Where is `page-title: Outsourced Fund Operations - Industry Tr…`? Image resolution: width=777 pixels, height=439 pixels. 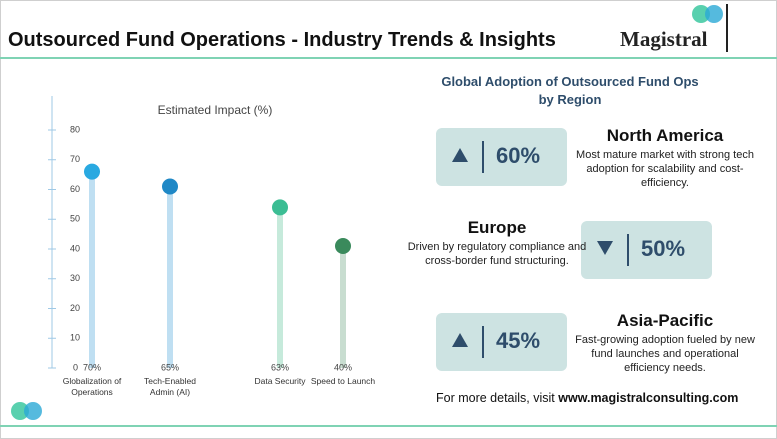 page-title: Outsourced Fund Operations - Industry Tr… is located at coordinates (282, 40).